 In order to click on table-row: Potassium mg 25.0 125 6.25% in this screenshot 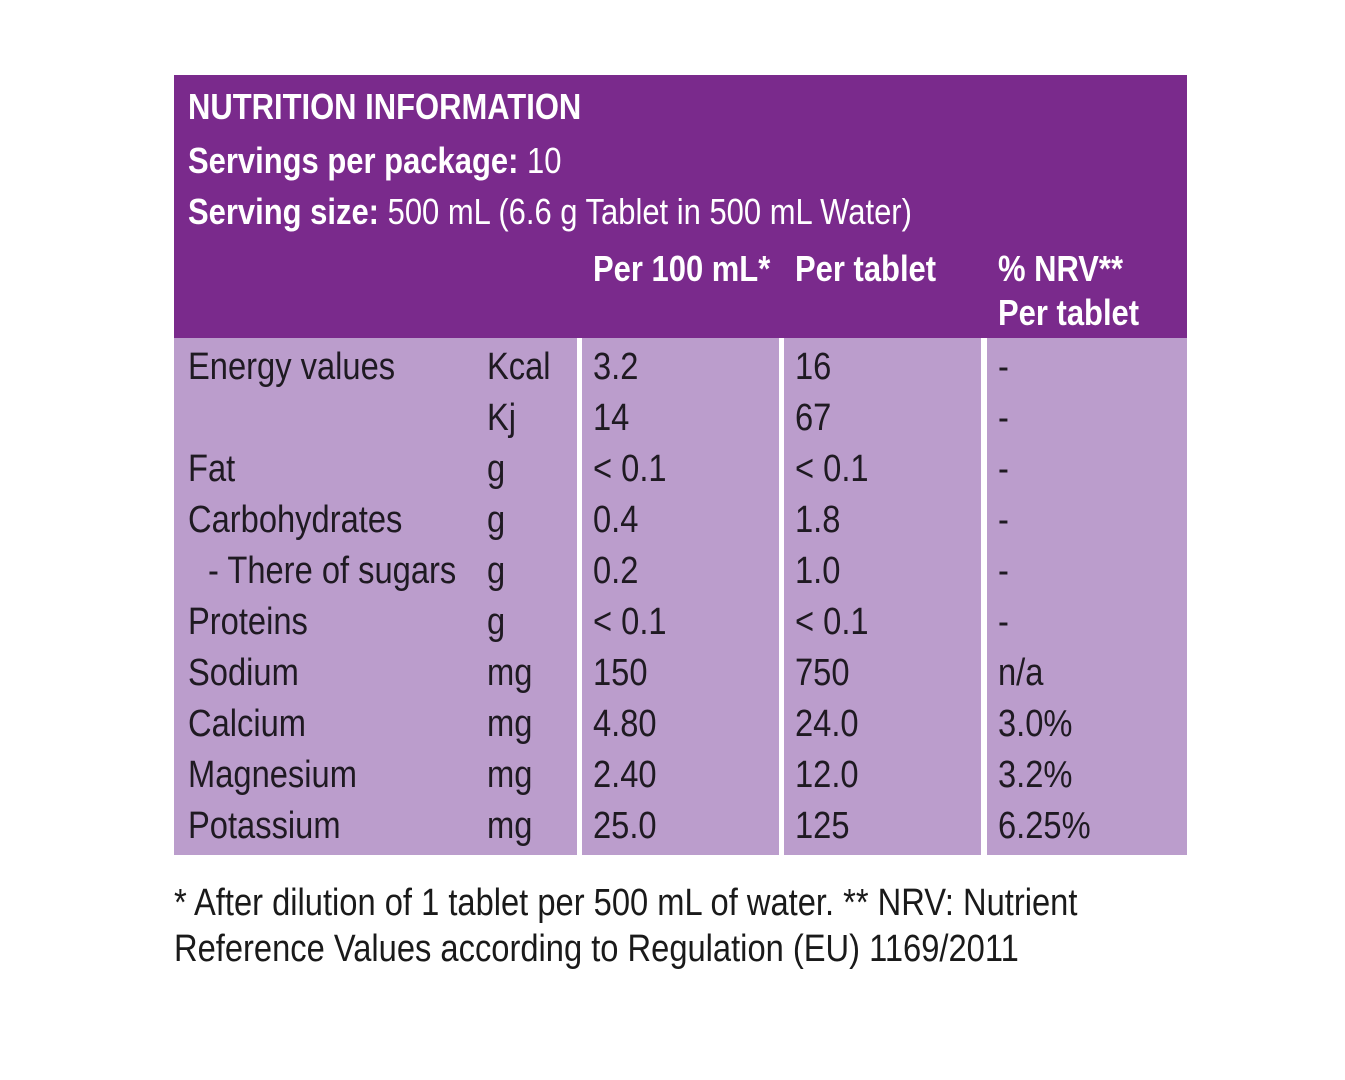, I will do `click(680, 822)`.